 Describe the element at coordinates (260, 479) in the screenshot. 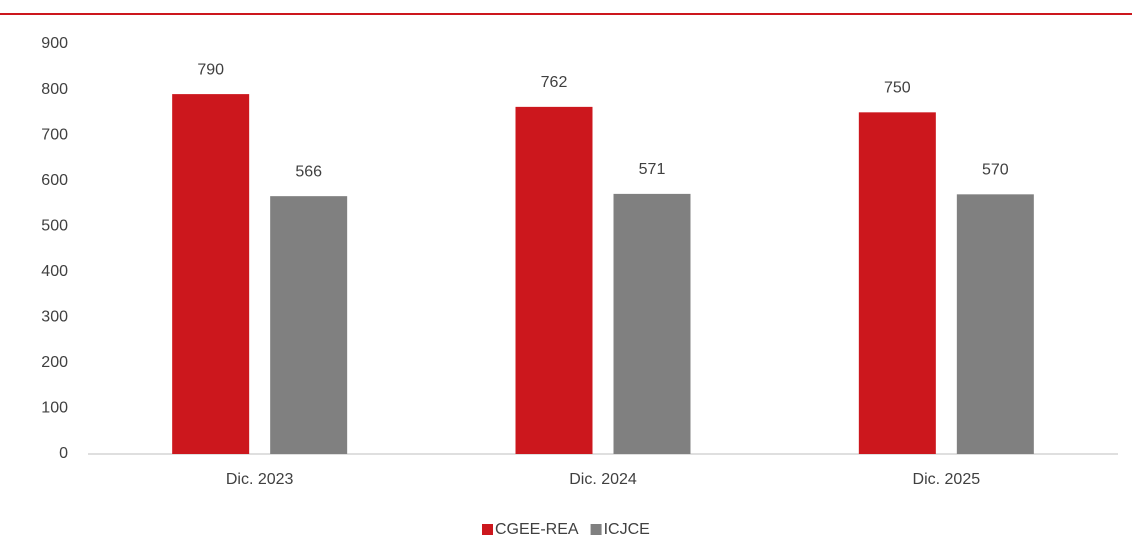

I see `x-tick-label: Dic. 2023` at that location.